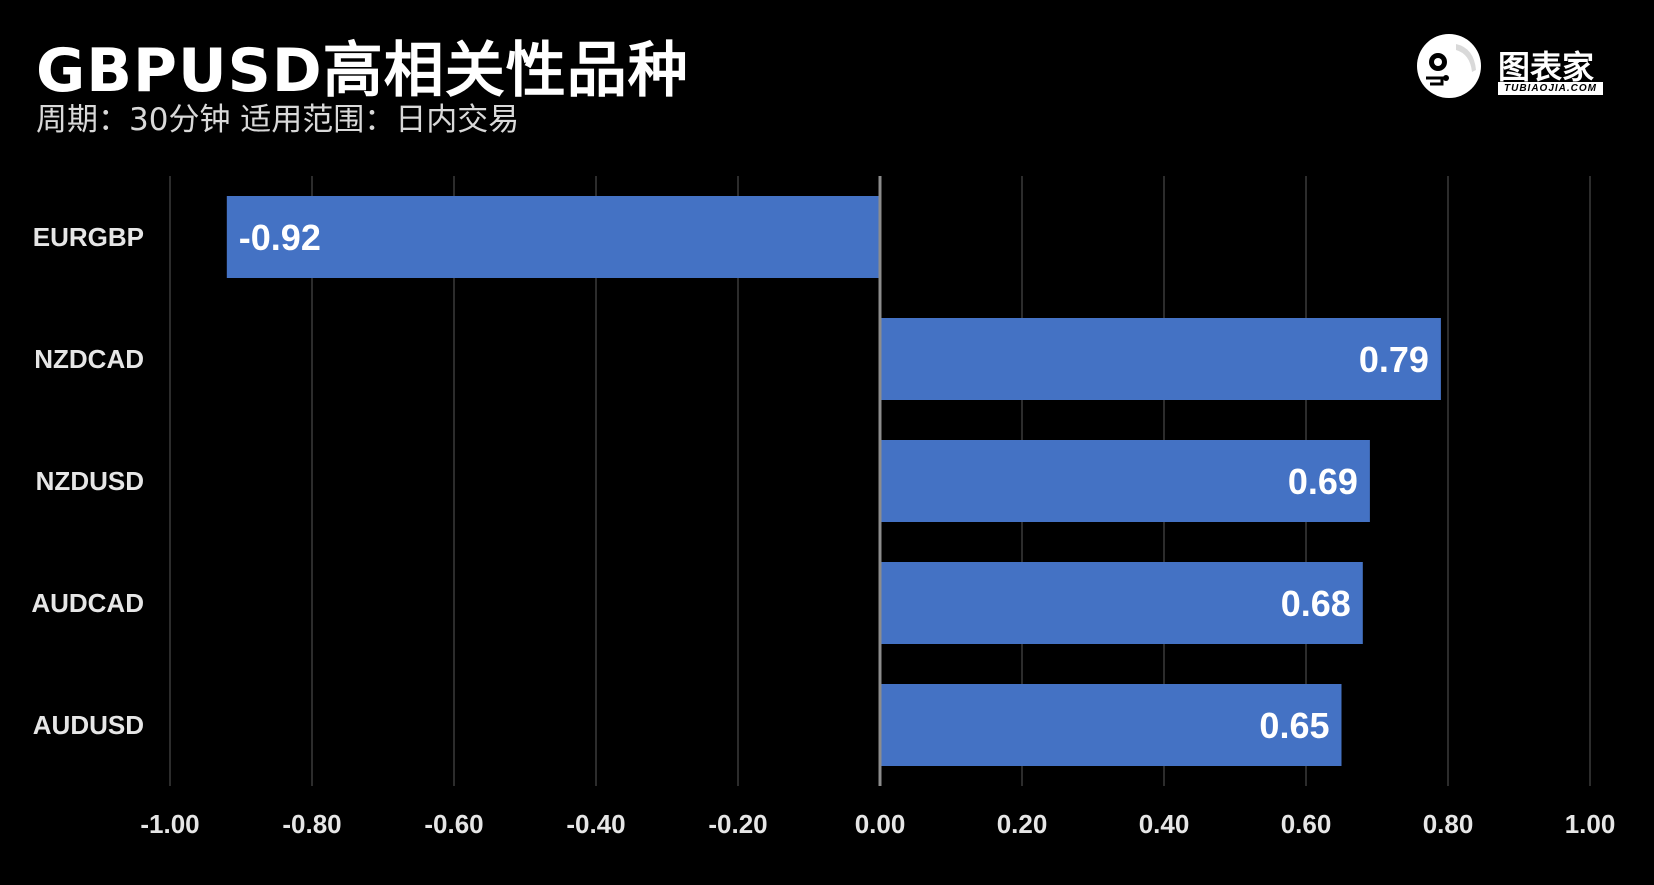 This screenshot has height=885, width=1654. What do you see at coordinates (880, 824) in the screenshot?
I see `x-tick-label: 0.00` at bounding box center [880, 824].